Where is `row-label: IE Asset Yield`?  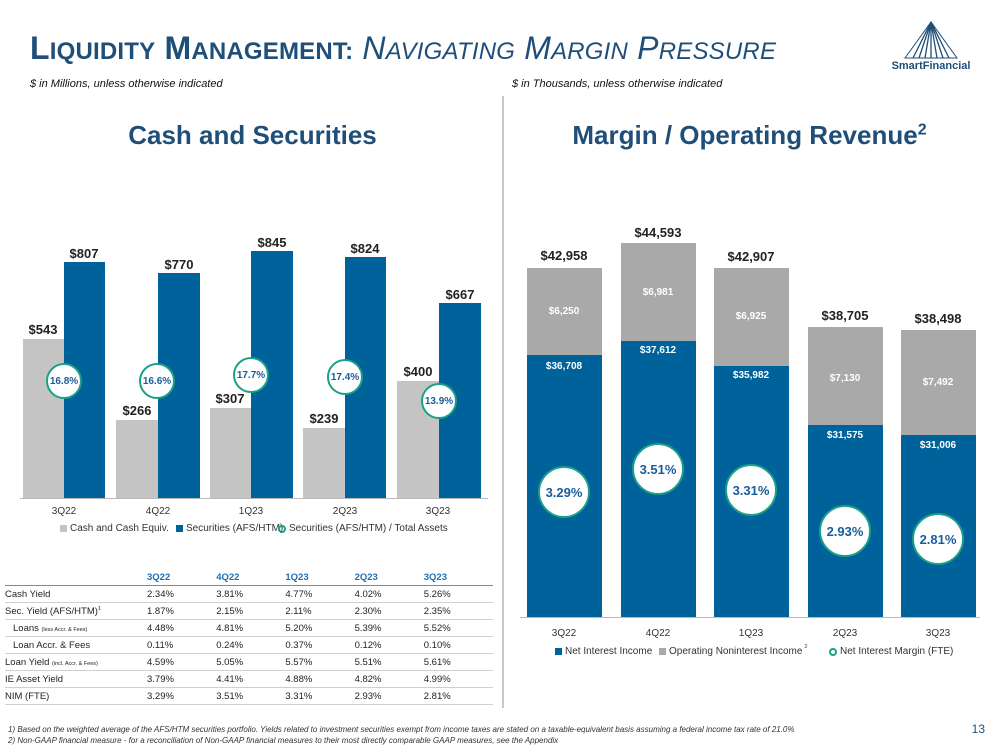 row-label: IE Asset Yield is located at coordinates (76, 679).